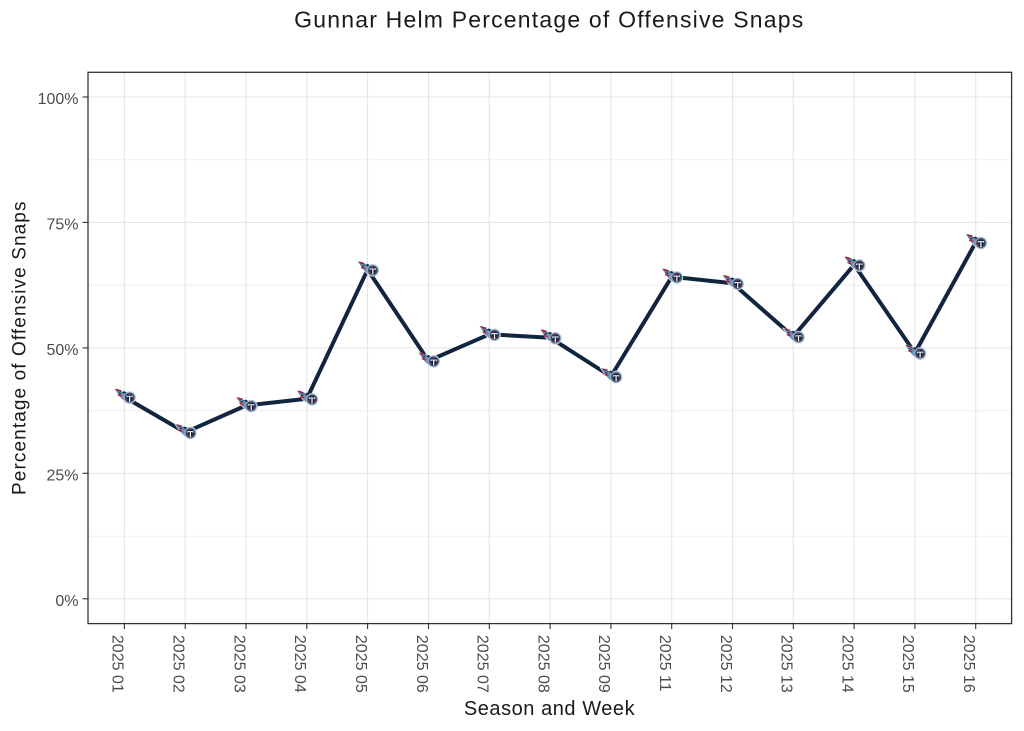 The image size is (1024, 731). What do you see at coordinates (360, 664) in the screenshot?
I see `svg-text: 2025 05` at bounding box center [360, 664].